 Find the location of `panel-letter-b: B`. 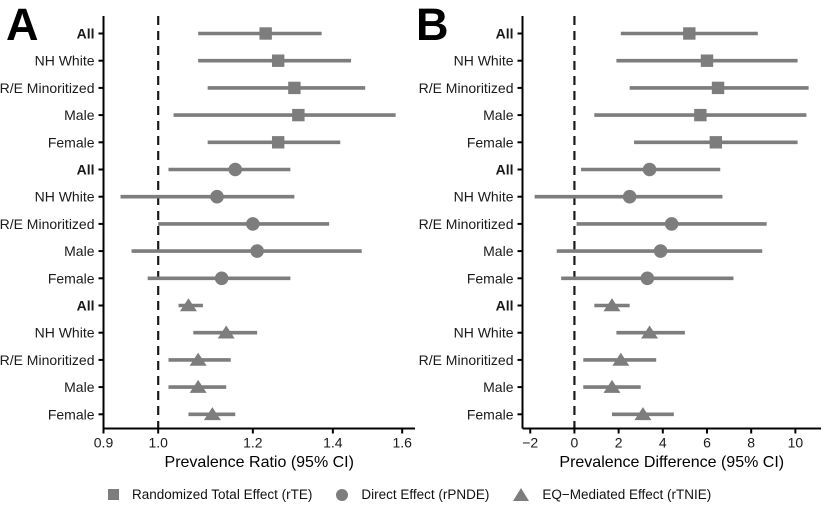

panel-letter-b: B is located at coordinates (432, 25).